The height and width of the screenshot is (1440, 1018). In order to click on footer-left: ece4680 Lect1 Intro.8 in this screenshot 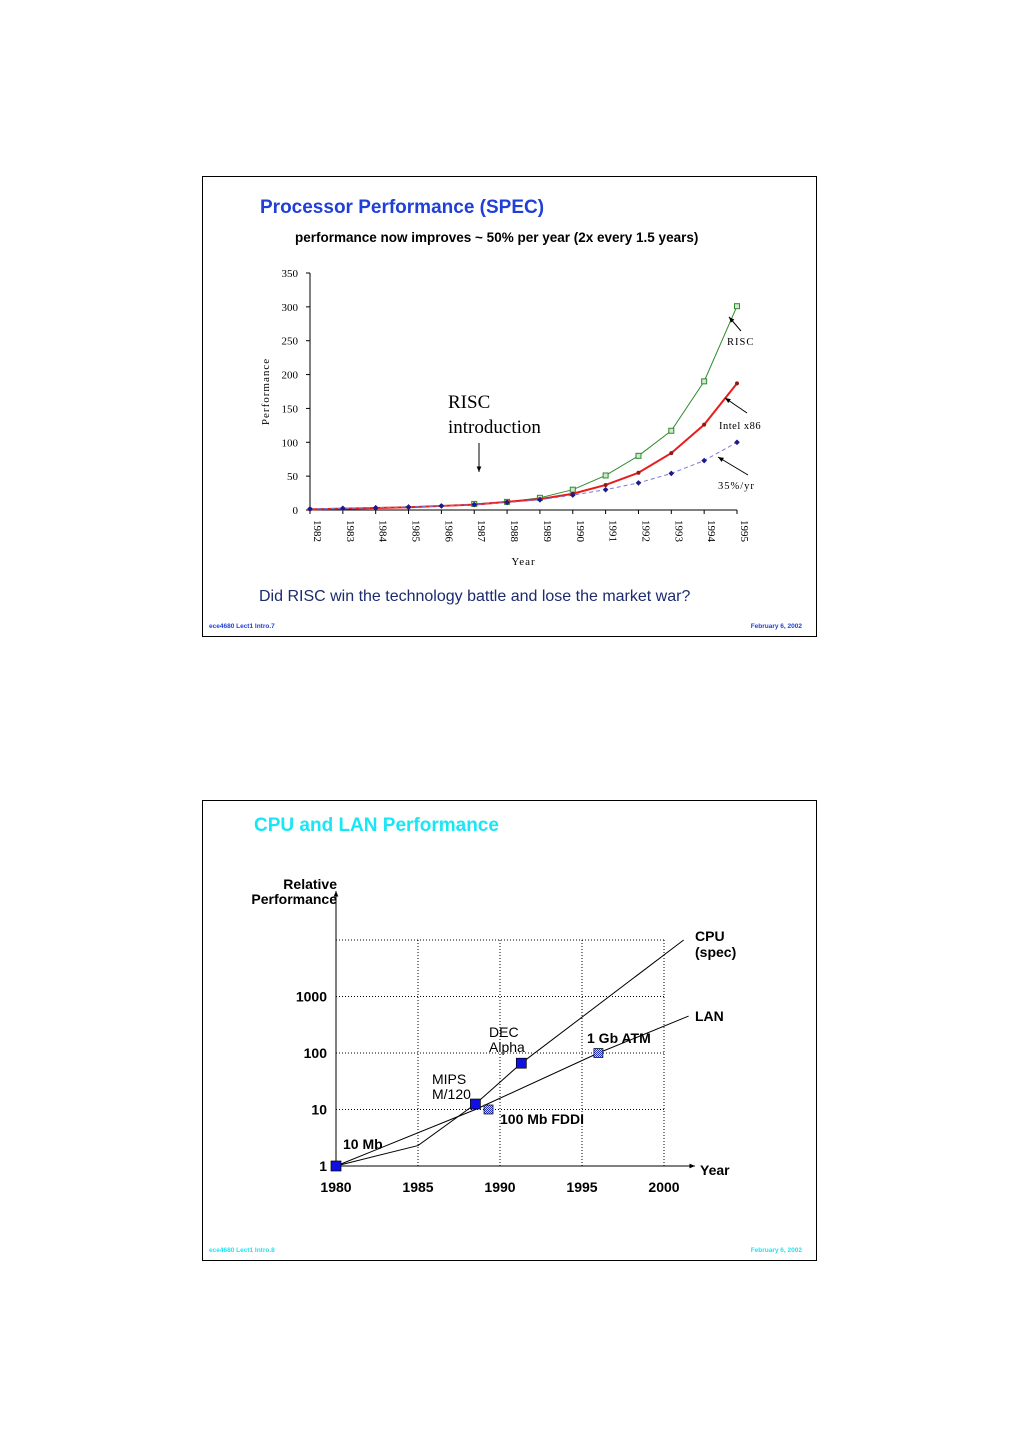, I will do `click(242, 1250)`.